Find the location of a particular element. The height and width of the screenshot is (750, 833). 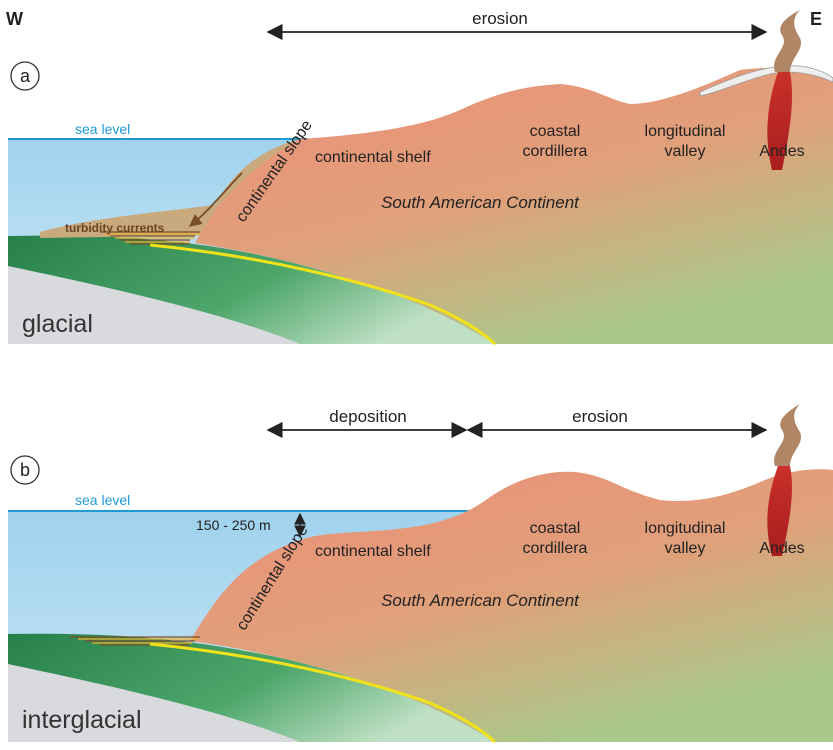

panel-letter-b: b is located at coordinates (25, 470).